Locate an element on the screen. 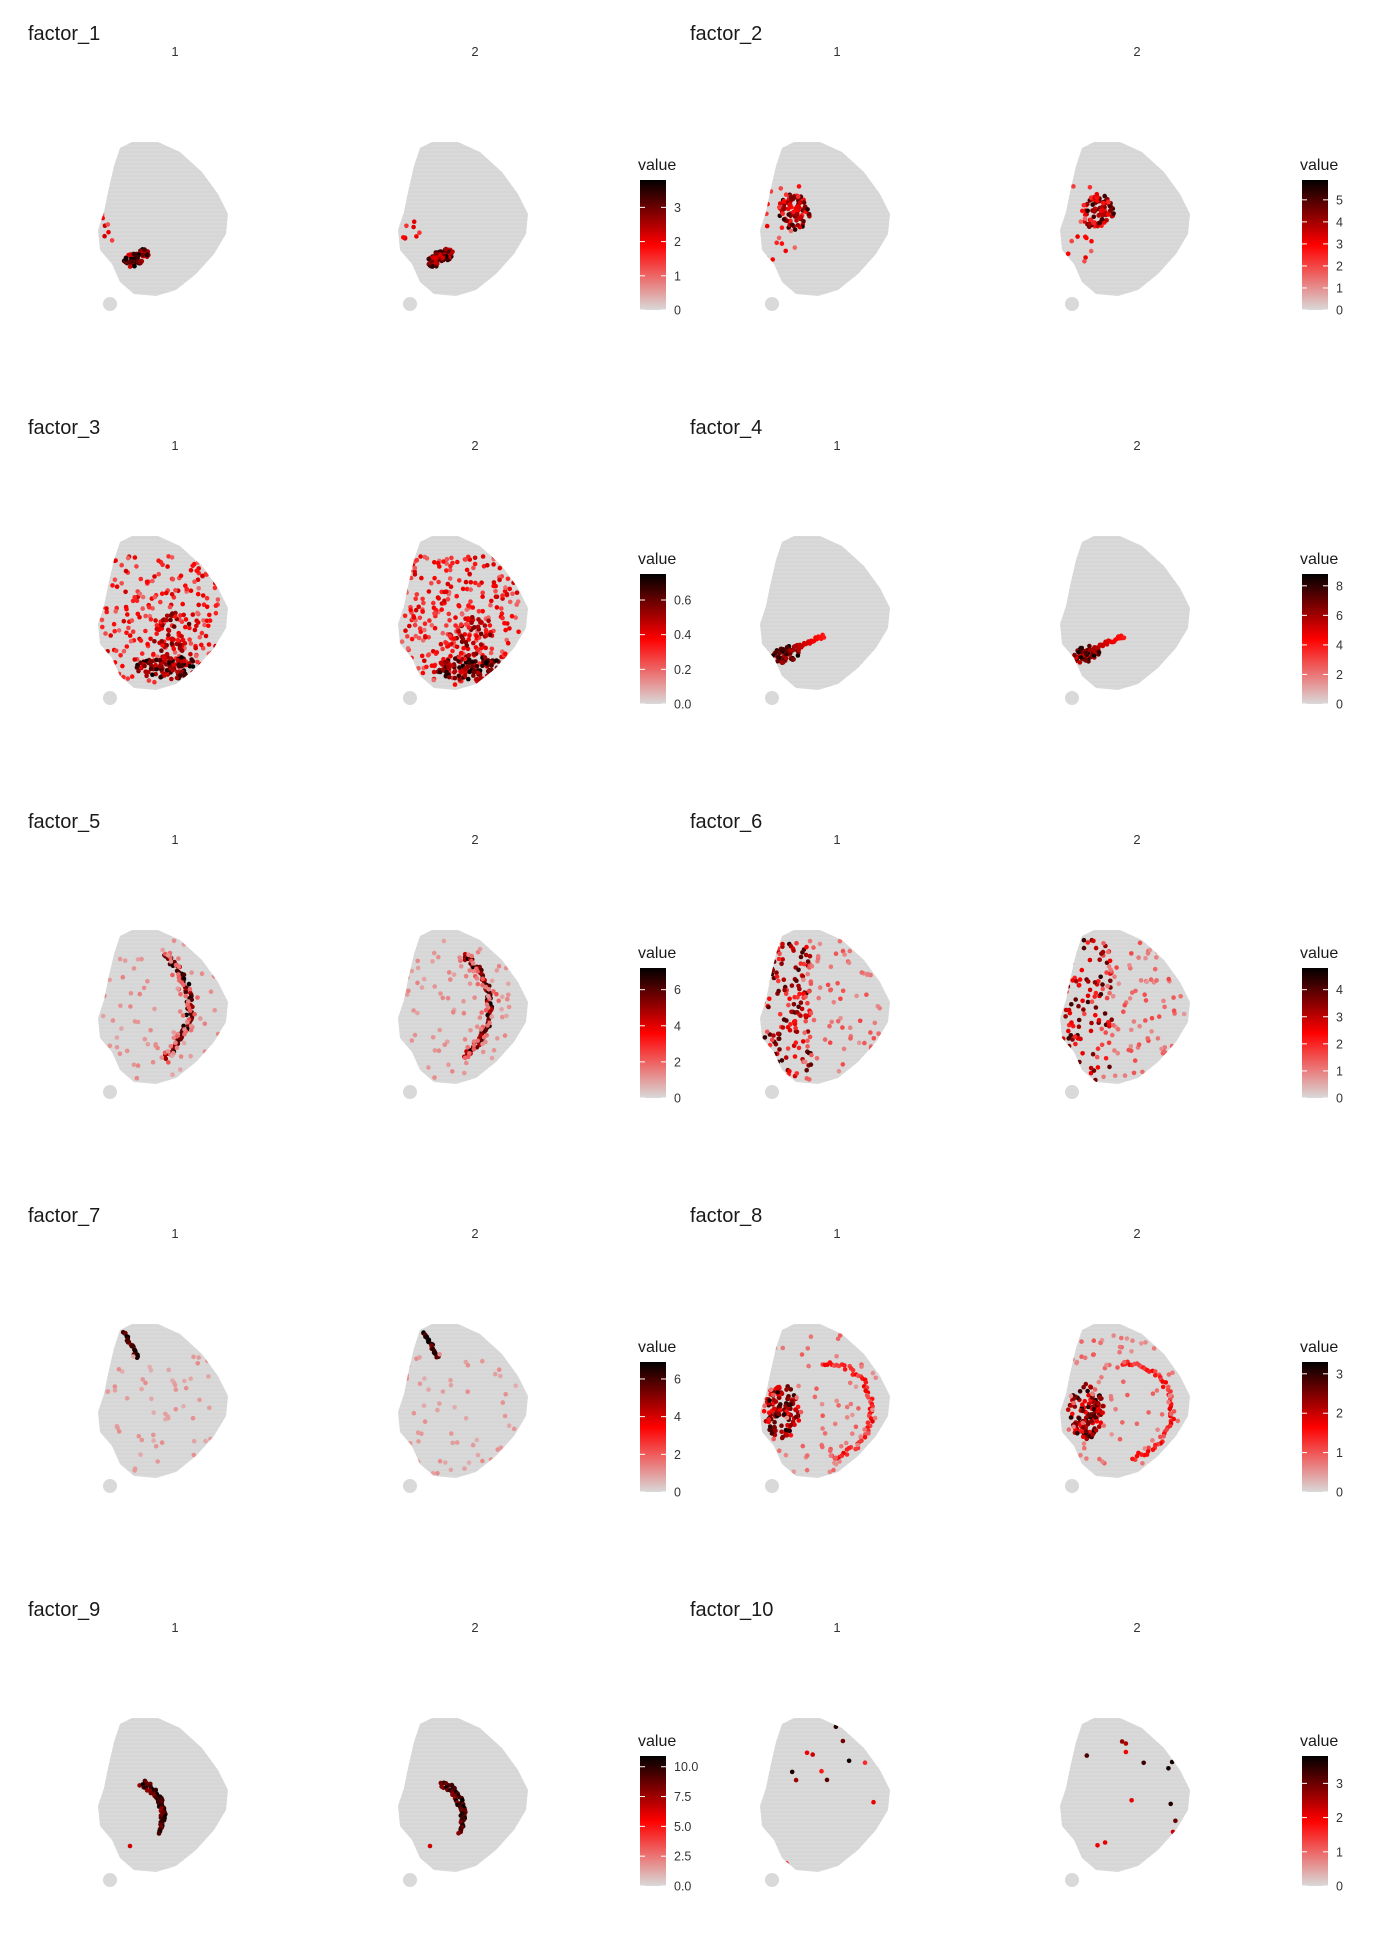 This screenshot has width=1379, height=1938. legend-colorbar is located at coordinates (1315, 1427).